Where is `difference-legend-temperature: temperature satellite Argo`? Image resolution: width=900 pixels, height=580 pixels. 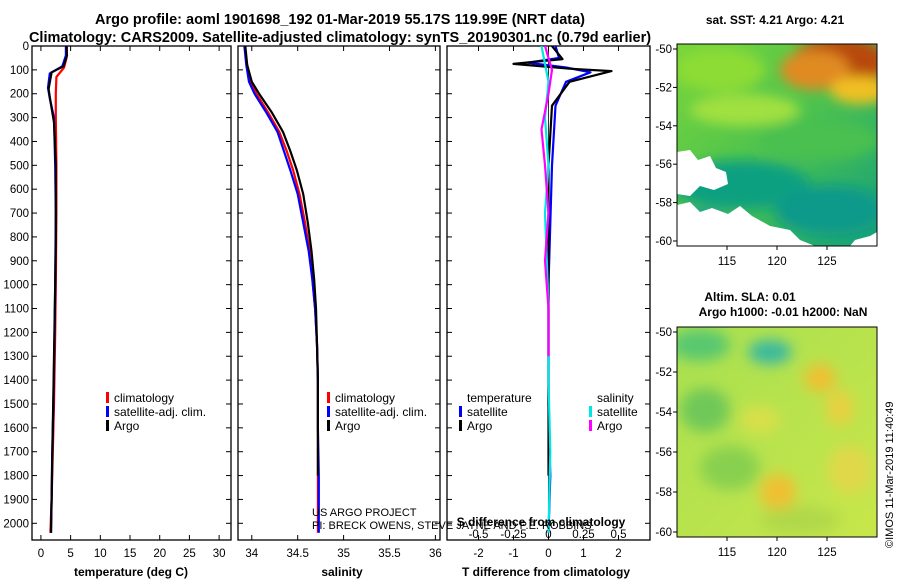 difference-legend-temperature: temperature satellite Argo is located at coordinates (495, 412).